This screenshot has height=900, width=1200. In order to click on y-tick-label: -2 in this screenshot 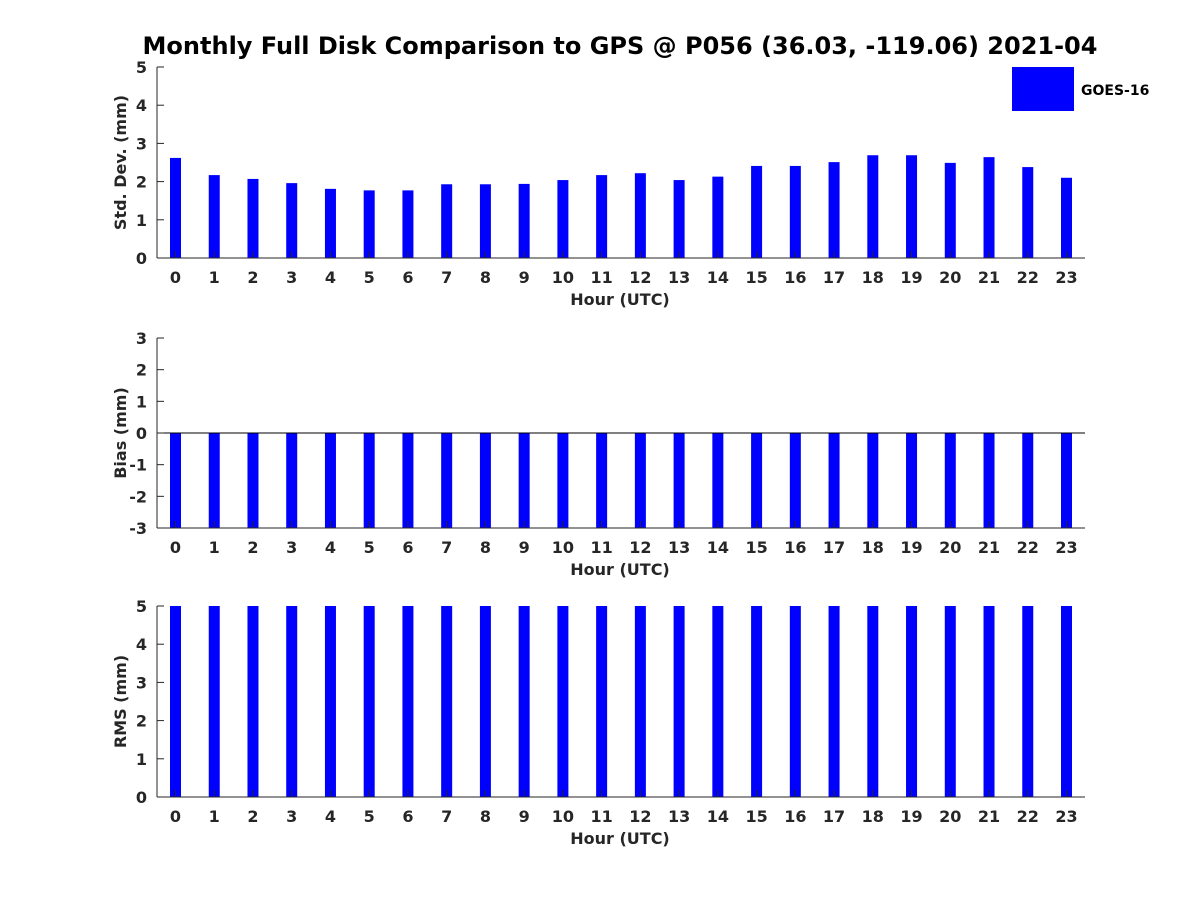, I will do `click(138, 496)`.